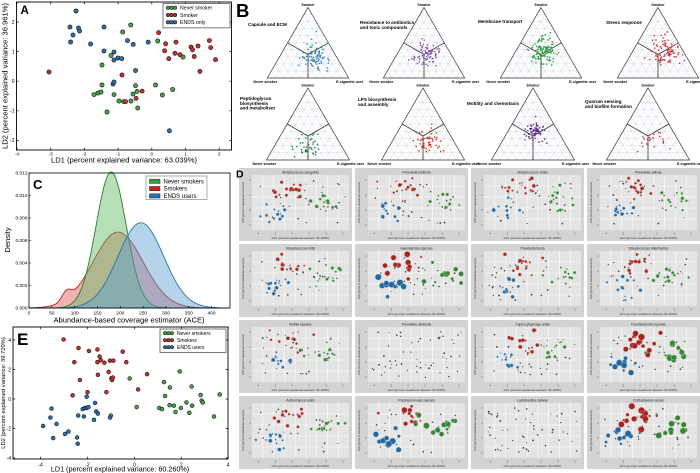  What do you see at coordinates (493, 103) in the screenshot?
I see `svg-text: Motility and chemotaxis` at bounding box center [493, 103].